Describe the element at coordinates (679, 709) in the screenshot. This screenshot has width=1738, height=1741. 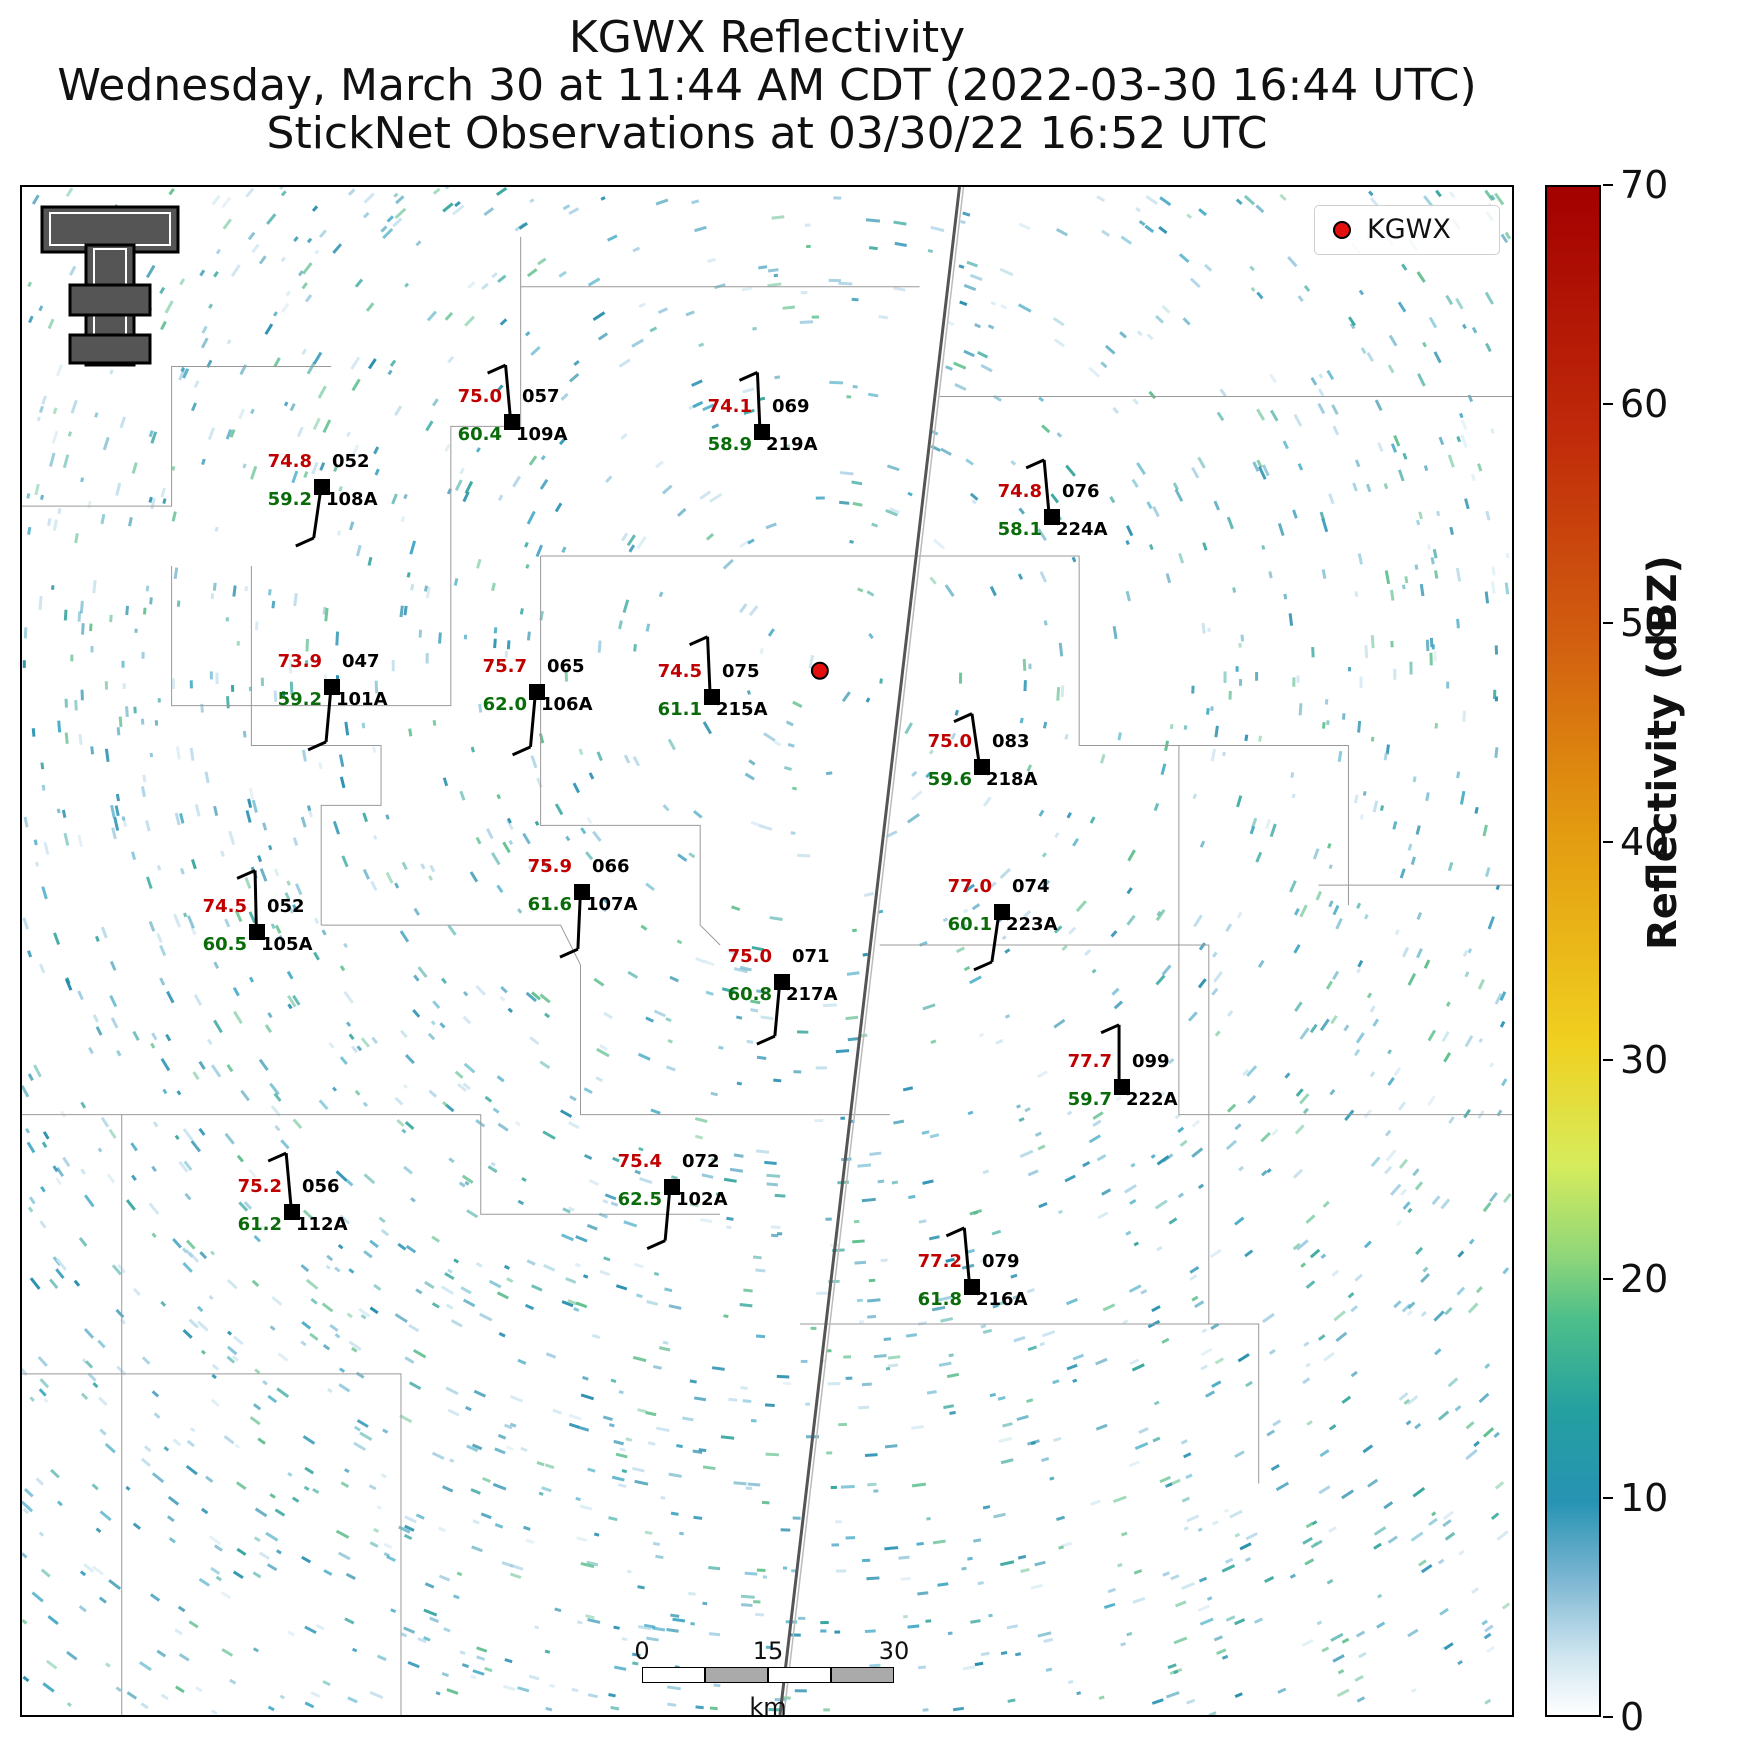
I see `dewpoint: 61.1` at that location.